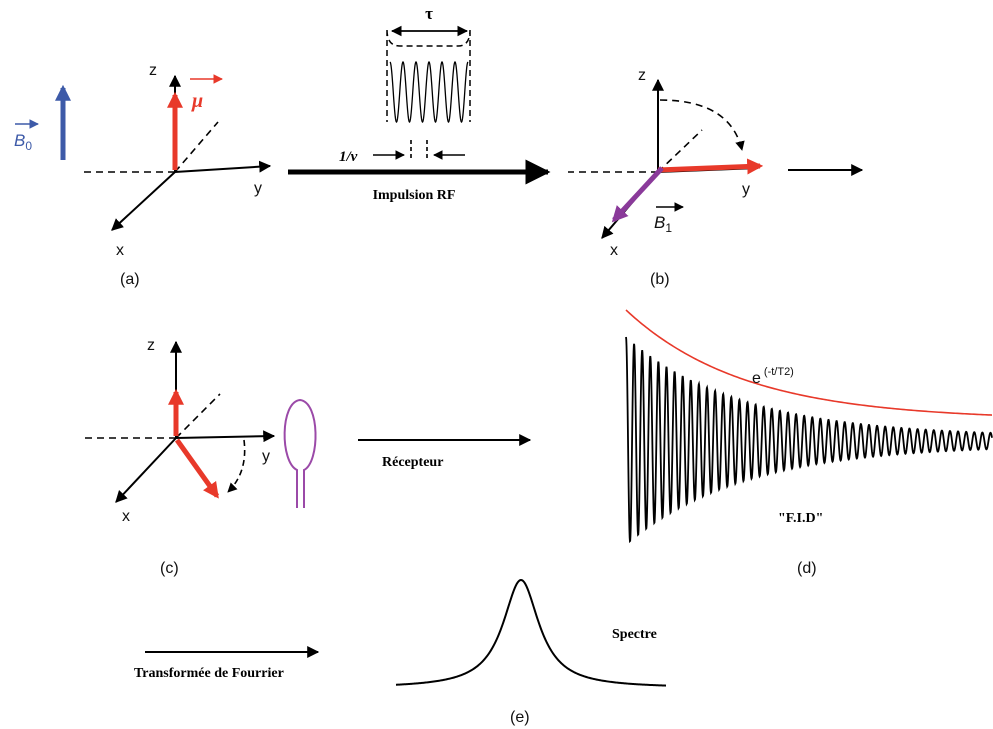 The width and height of the screenshot is (993, 729). Describe the element at coordinates (223, 166) in the screenshot. I see `axis-y-a` at that location.